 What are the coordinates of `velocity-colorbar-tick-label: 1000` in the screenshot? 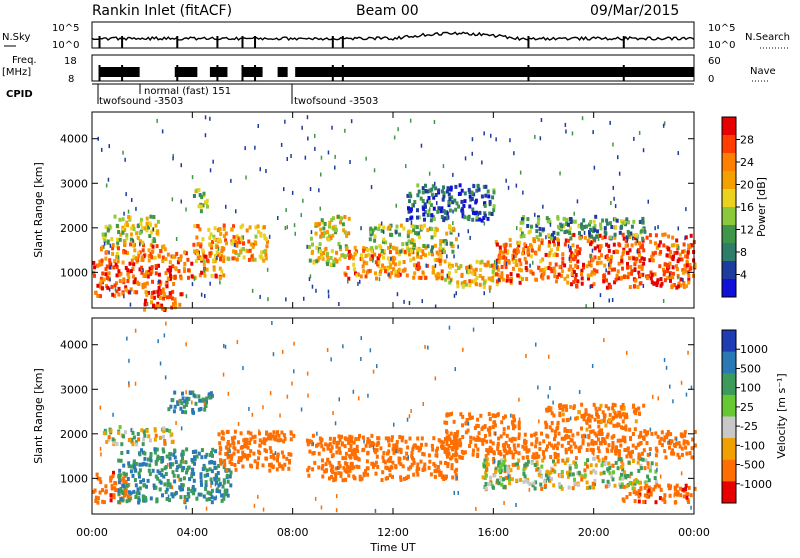 It's located at (754, 349).